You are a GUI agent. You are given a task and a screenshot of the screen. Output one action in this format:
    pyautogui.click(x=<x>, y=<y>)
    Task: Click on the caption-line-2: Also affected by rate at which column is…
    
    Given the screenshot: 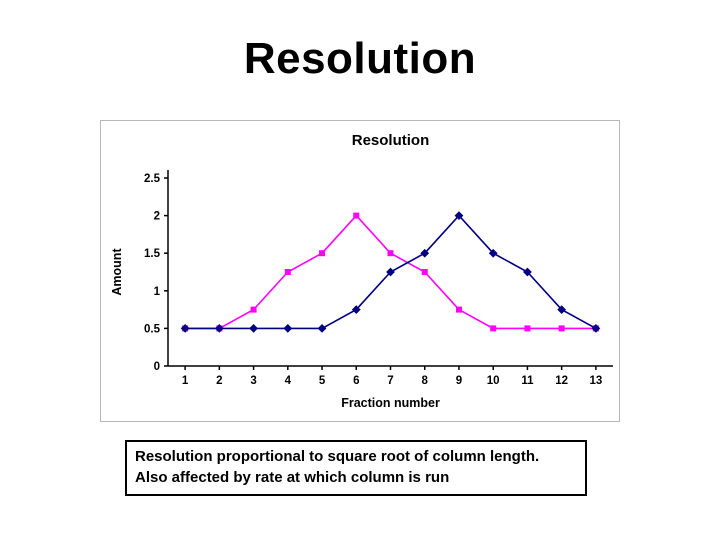 What is the action you would take?
    pyautogui.click(x=292, y=477)
    